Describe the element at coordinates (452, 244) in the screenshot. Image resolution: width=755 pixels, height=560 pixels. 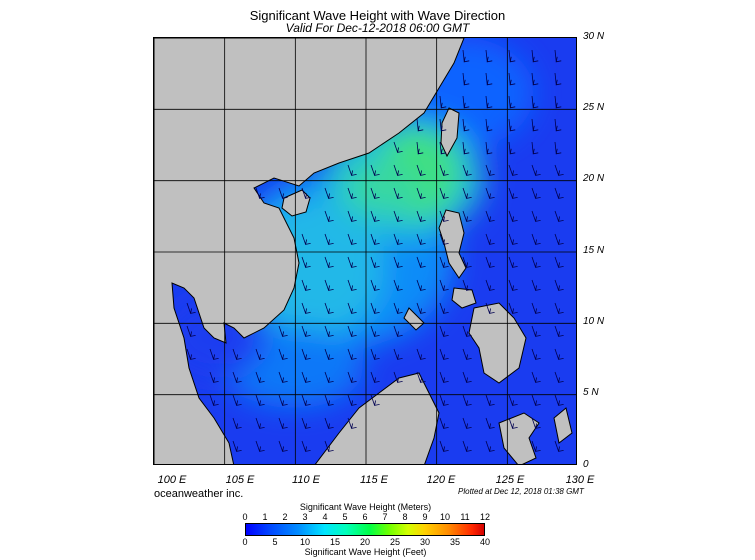
I see `luzon-island` at that location.